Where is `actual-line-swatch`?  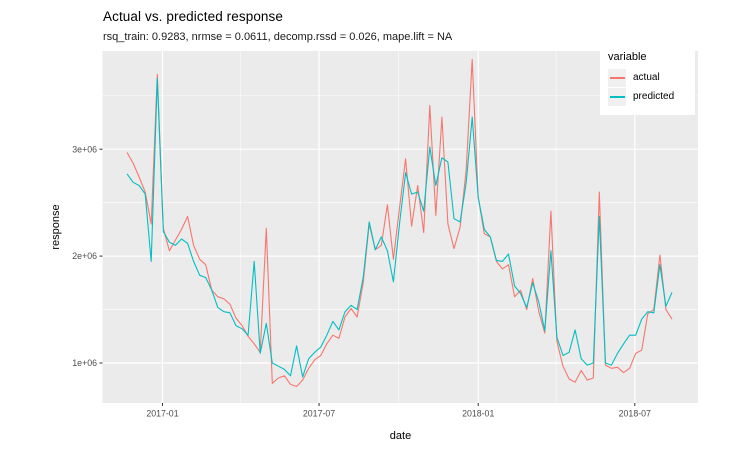
actual-line-swatch is located at coordinates (617, 77).